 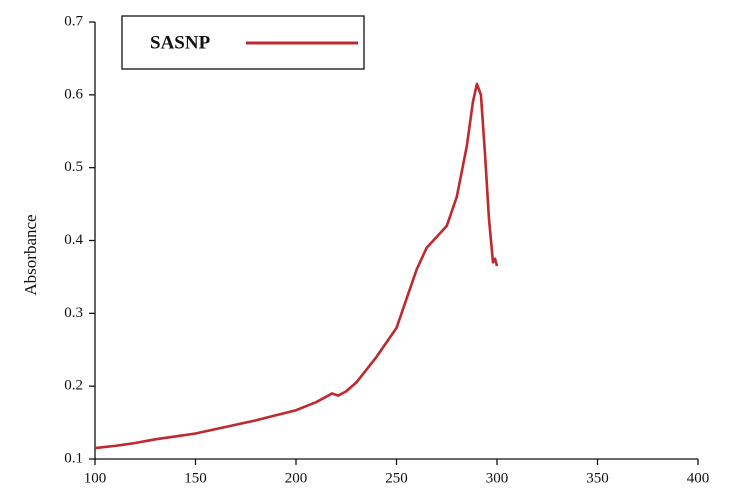 I want to click on x-tick-label: 300, so click(x=497, y=478).